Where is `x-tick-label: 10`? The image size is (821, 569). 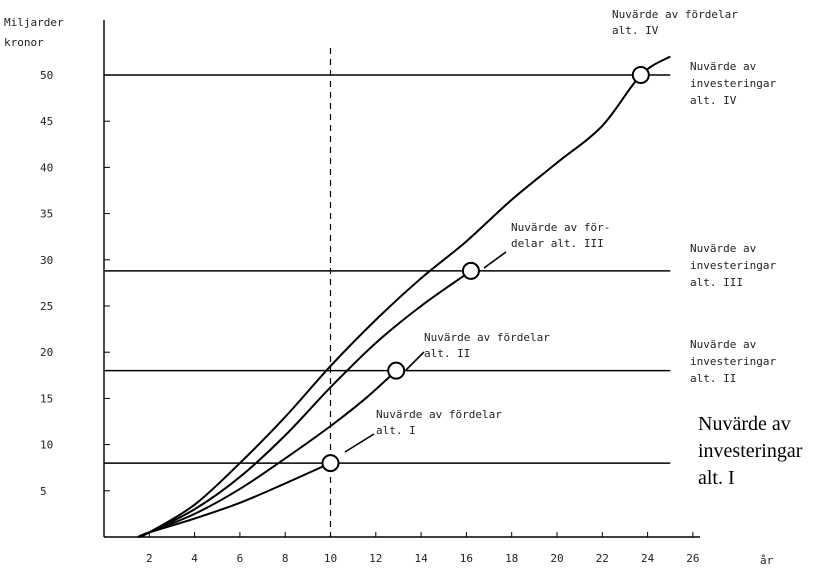
x-tick-label: 10 is located at coordinates (330, 558).